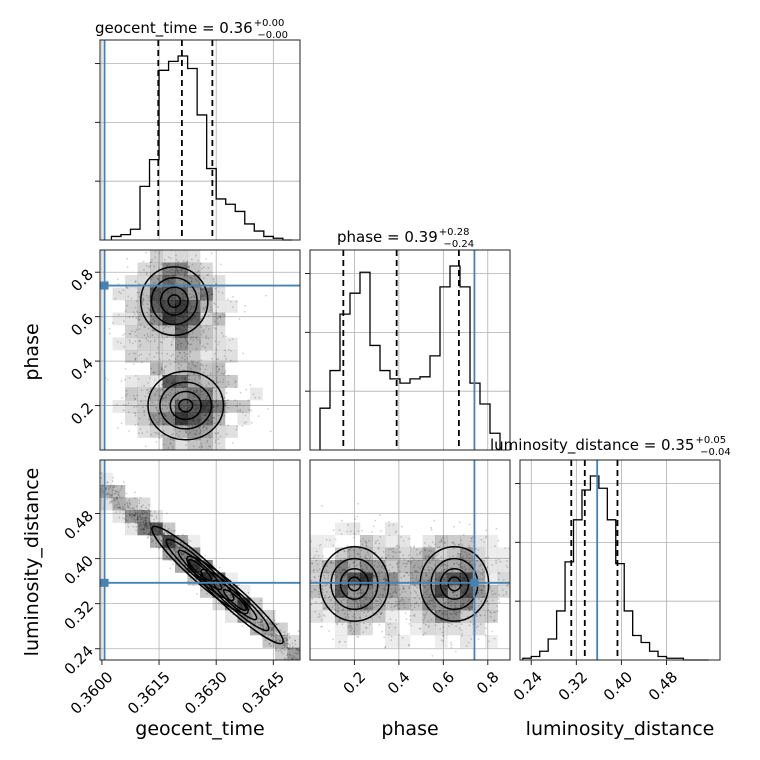 This screenshot has width=760, height=760. Describe the element at coordinates (79, 615) in the screenshot. I see `ytick-luminosity-distance-1: 0.32` at that location.